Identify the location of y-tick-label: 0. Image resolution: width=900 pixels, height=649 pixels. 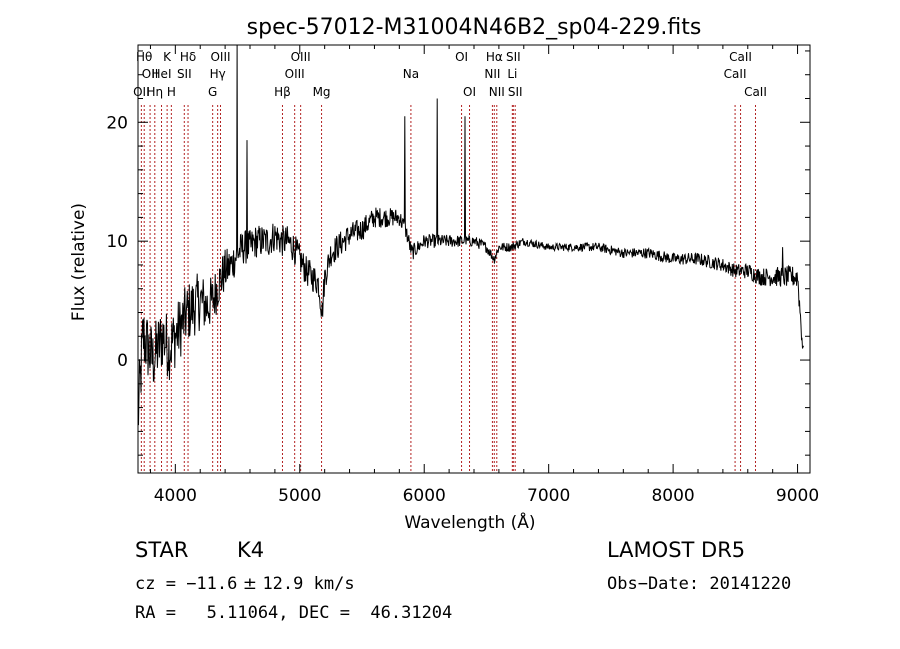
(122, 361).